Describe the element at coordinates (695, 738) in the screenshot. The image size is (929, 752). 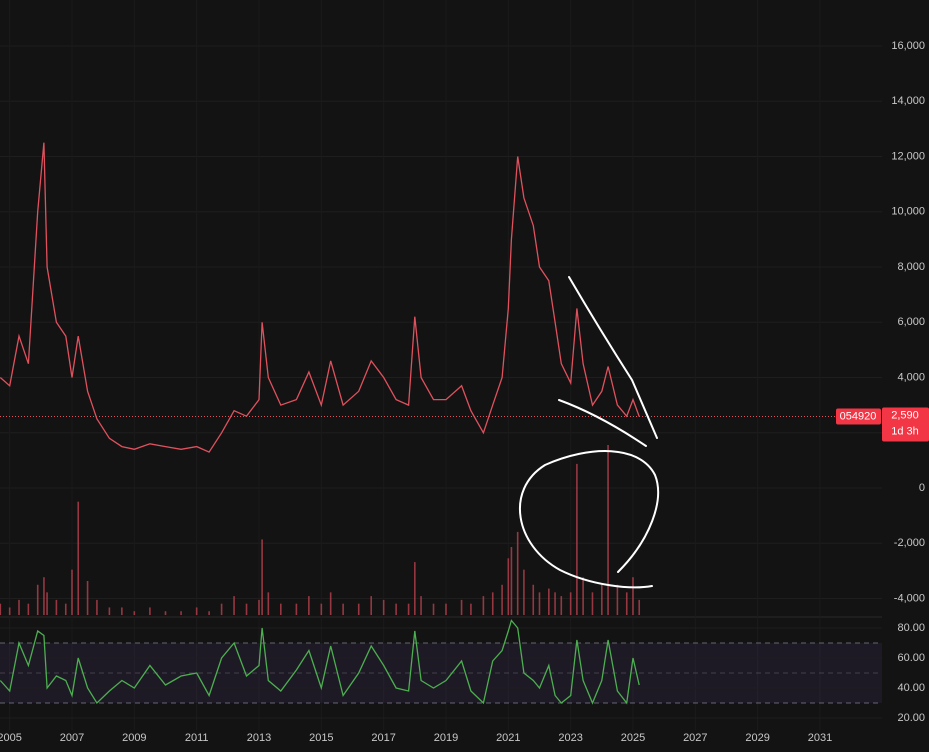
I see `x-tick-label: 2027` at that location.